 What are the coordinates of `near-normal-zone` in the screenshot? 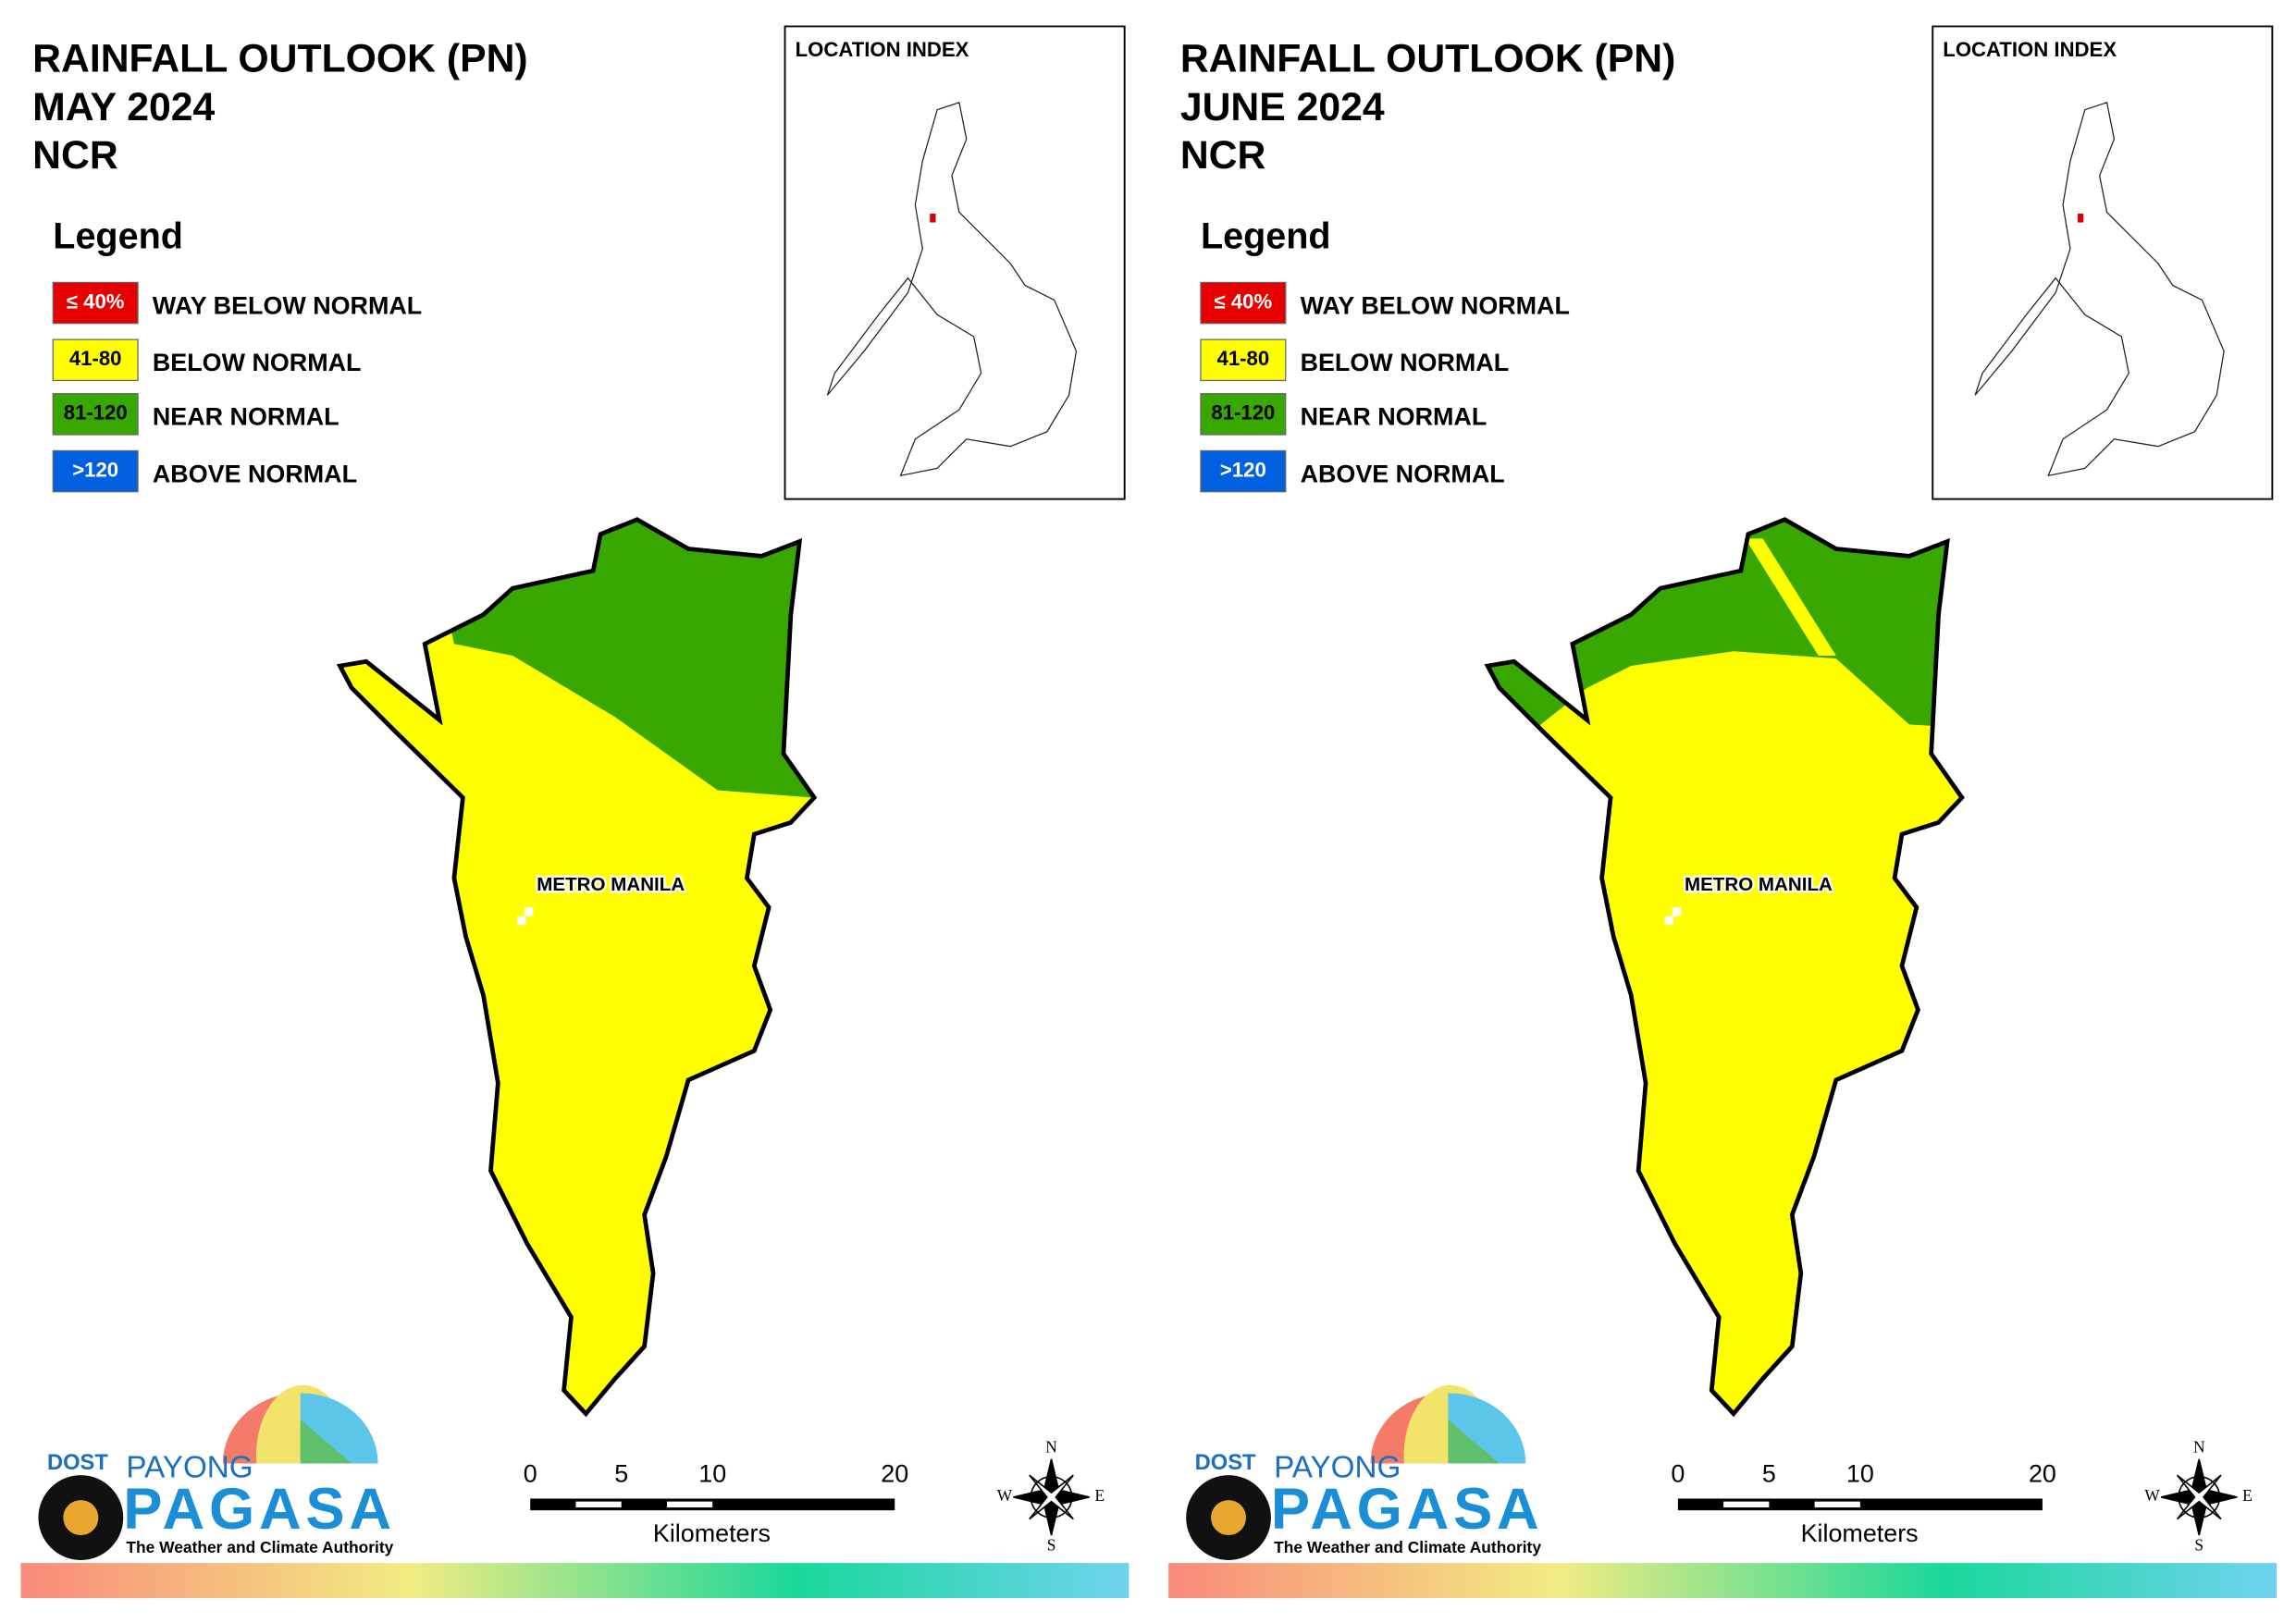 It's located at (1724, 625).